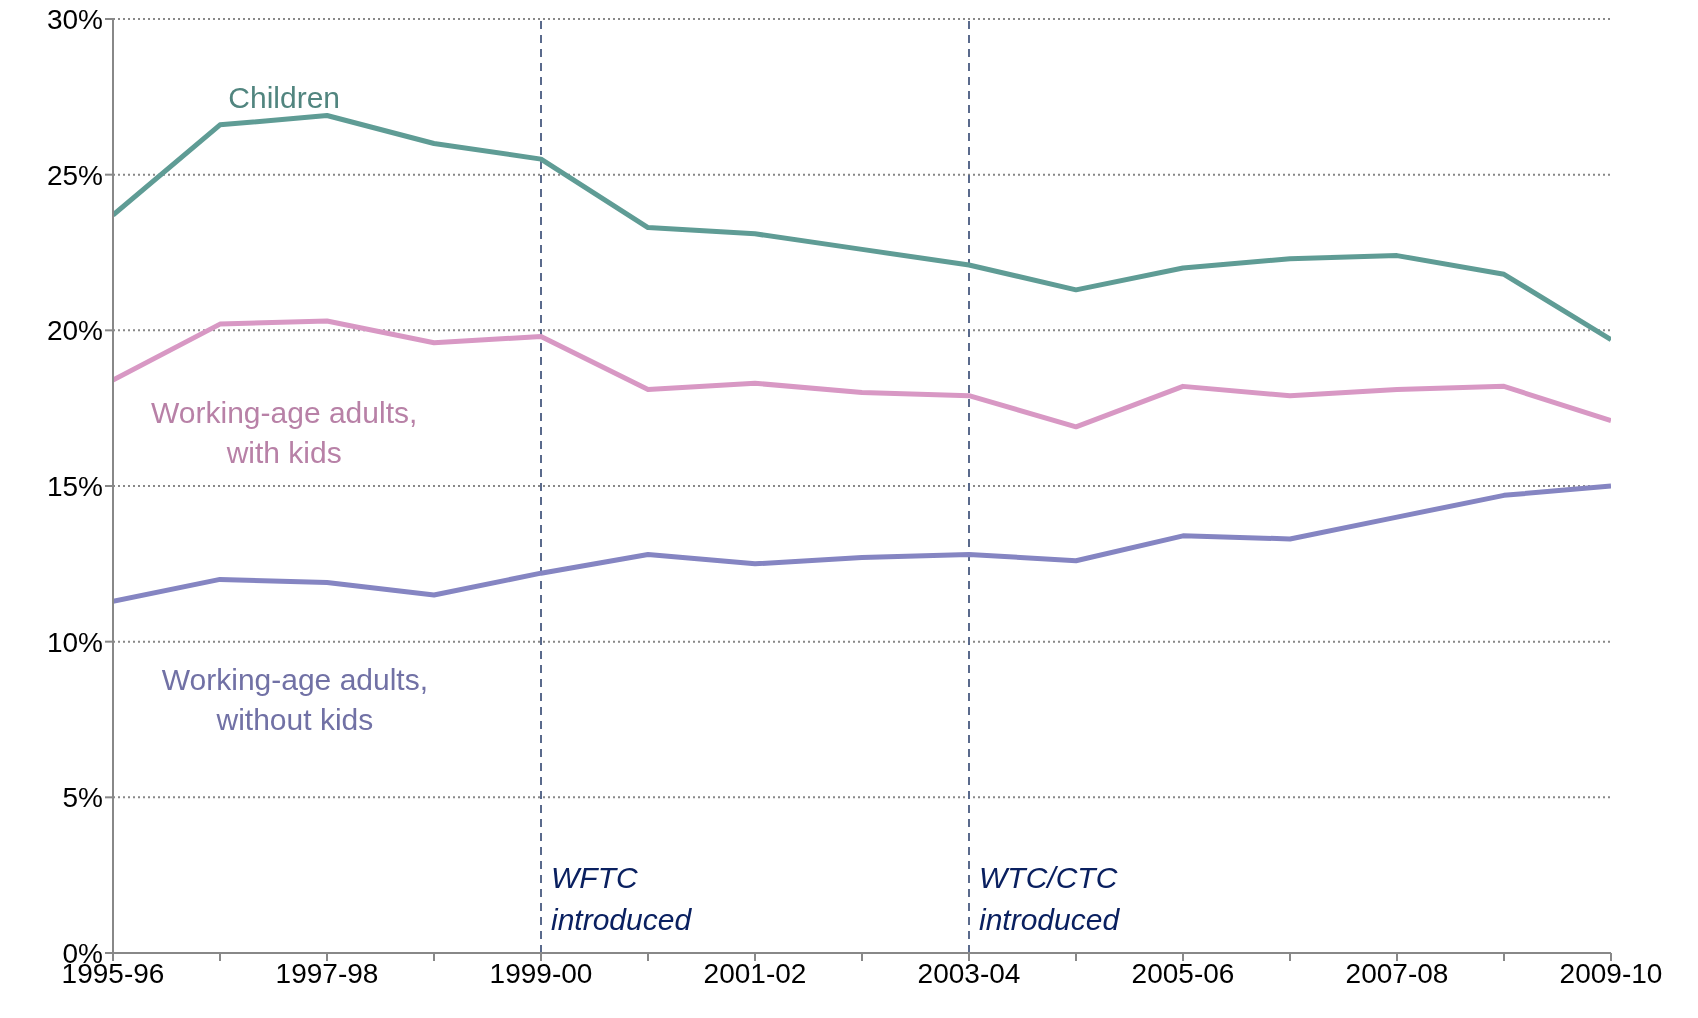 This screenshot has width=1698, height=1018. I want to click on series-label: Working-age adults, with kids, so click(284, 432).